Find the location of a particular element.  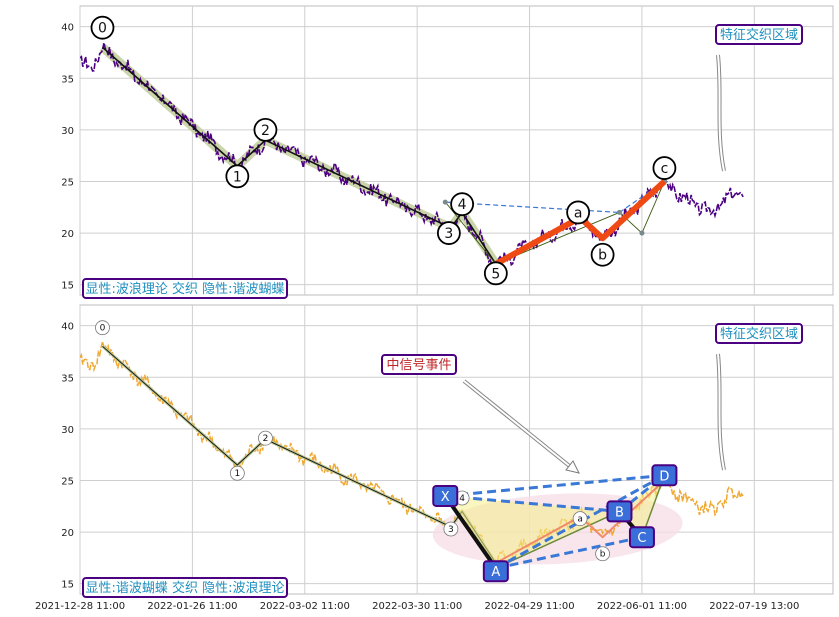

x-tick-label: 2022-03-02 11:00 is located at coordinates (305, 606).